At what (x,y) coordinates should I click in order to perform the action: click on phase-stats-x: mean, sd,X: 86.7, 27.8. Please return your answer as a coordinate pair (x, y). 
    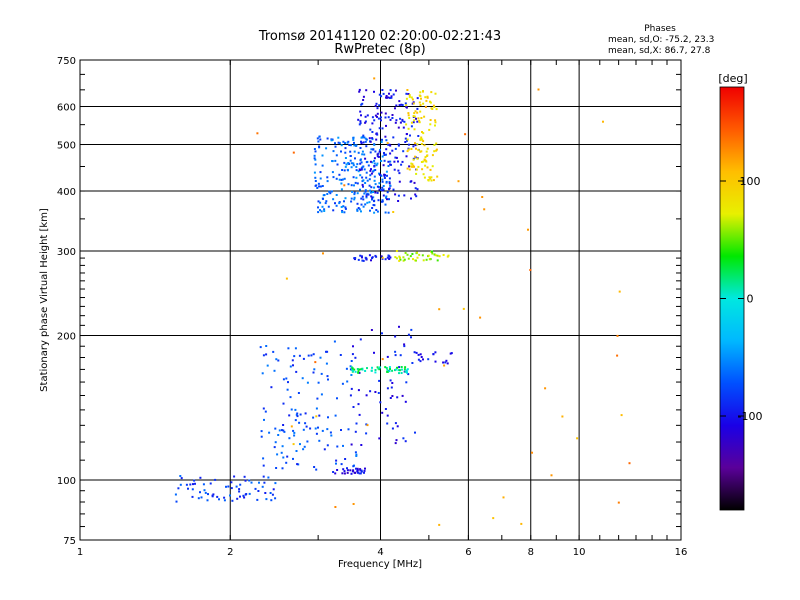
    Looking at the image, I should click on (659, 51).